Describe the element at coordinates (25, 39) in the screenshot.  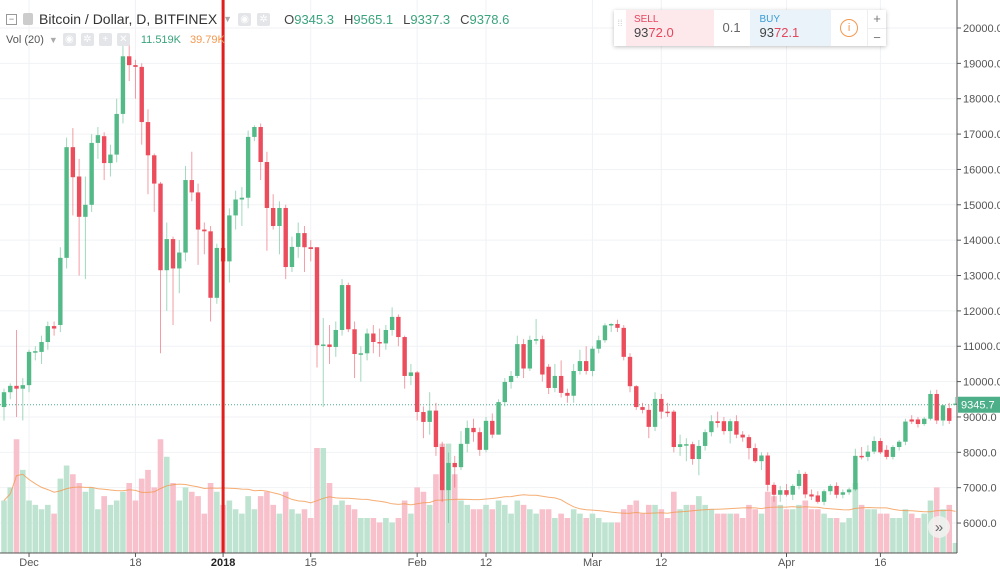
I see `volume-title: Vol (20)` at that location.